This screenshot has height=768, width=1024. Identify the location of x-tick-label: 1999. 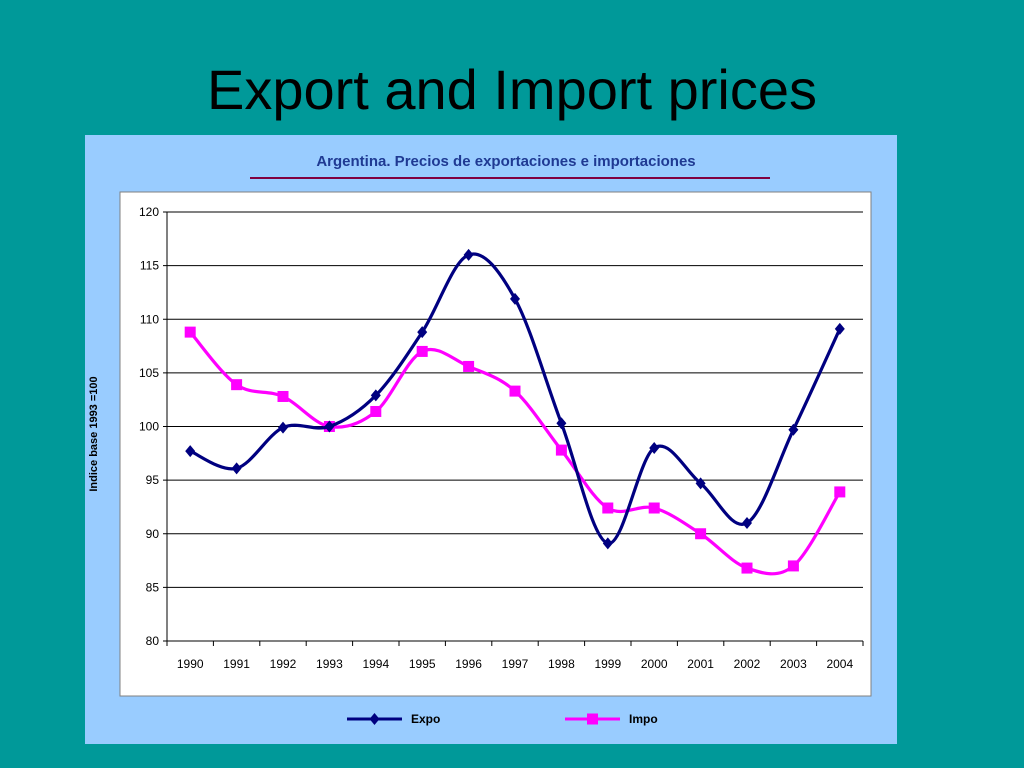
(607, 664).